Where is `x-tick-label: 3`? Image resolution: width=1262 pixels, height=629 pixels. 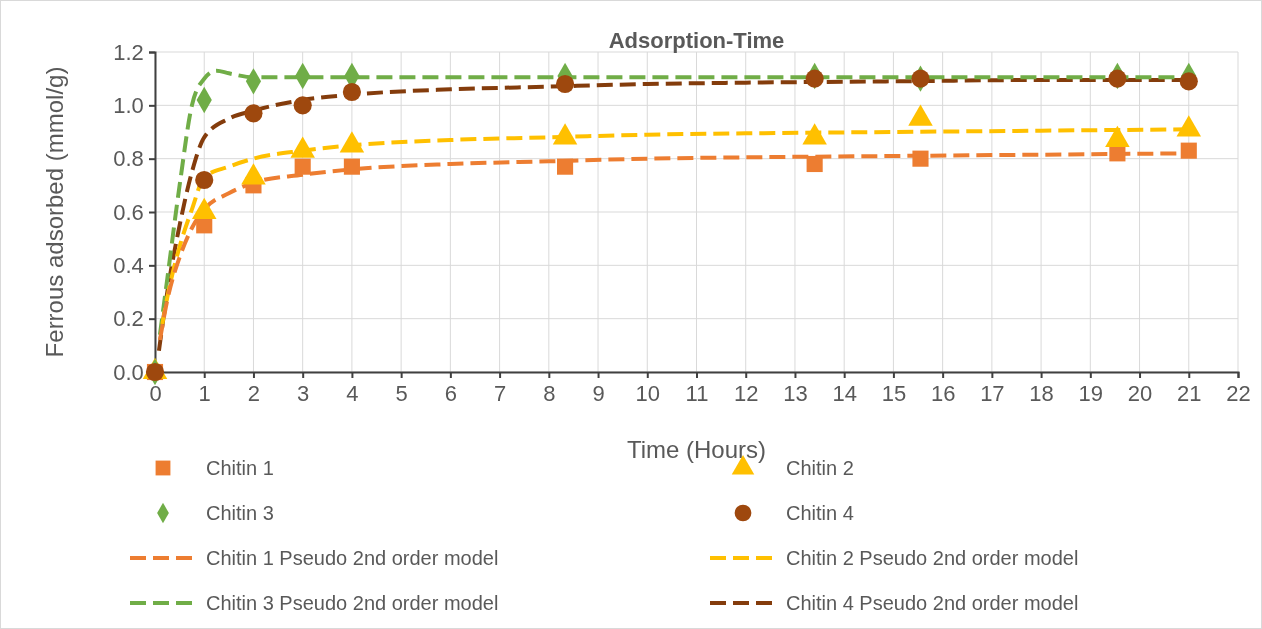 x-tick-label: 3 is located at coordinates (303, 393).